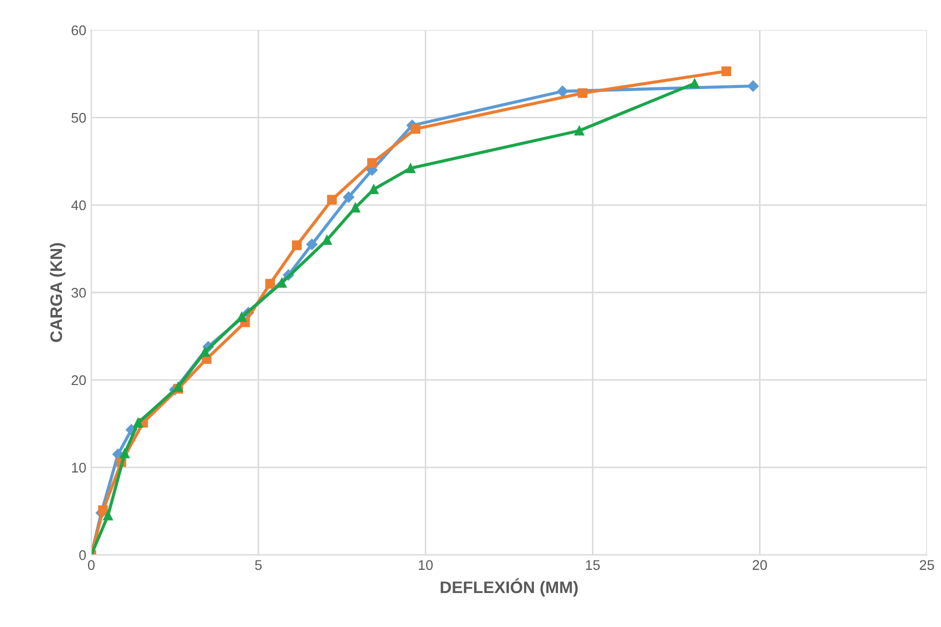 The width and height of the screenshot is (941, 627). What do you see at coordinates (258, 565) in the screenshot?
I see `x-tick-label: 5` at bounding box center [258, 565].